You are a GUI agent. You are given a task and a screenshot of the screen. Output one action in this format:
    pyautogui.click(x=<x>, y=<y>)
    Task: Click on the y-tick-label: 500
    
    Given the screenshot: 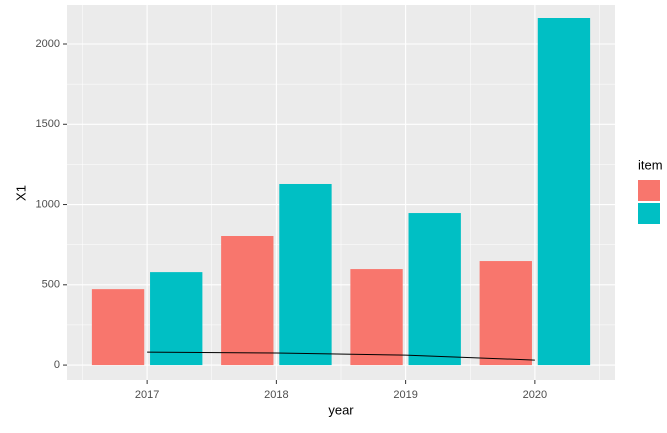 What is the action you would take?
    pyautogui.click(x=51, y=285)
    